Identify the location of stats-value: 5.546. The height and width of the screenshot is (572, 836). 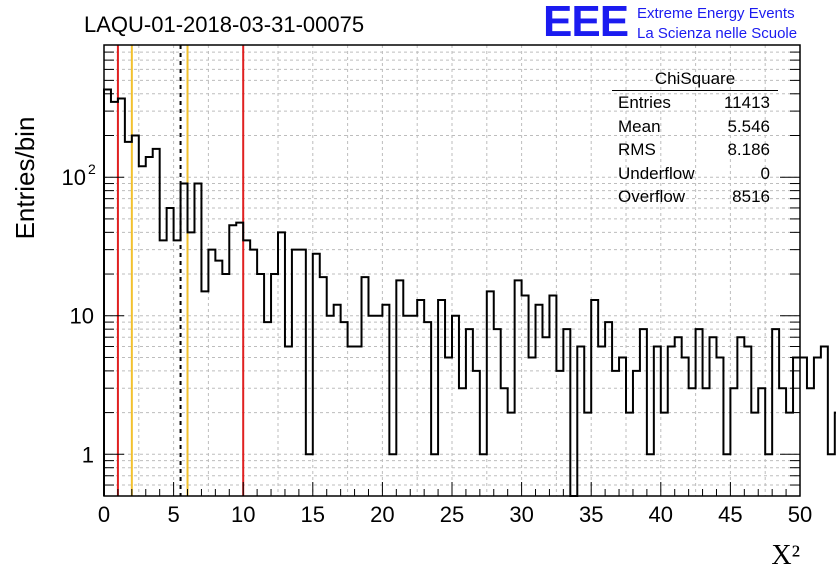
(748, 126).